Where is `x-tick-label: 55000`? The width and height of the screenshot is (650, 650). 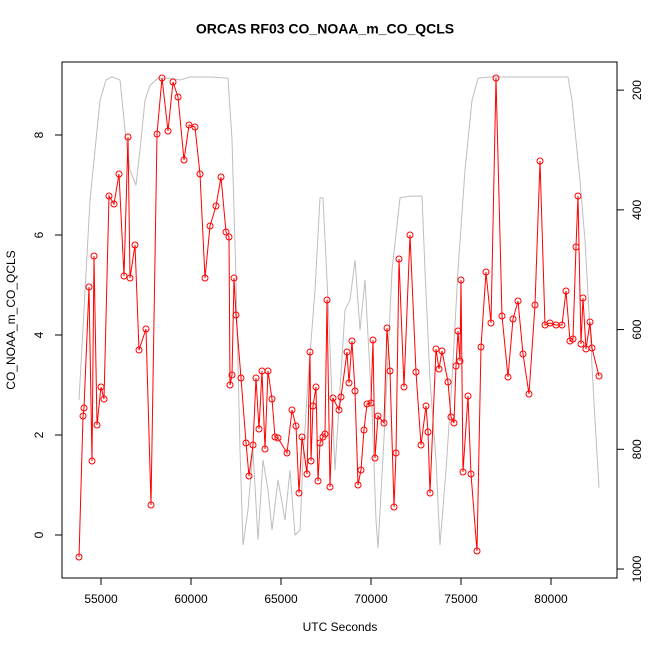 x-tick-label: 55000 is located at coordinates (101, 599).